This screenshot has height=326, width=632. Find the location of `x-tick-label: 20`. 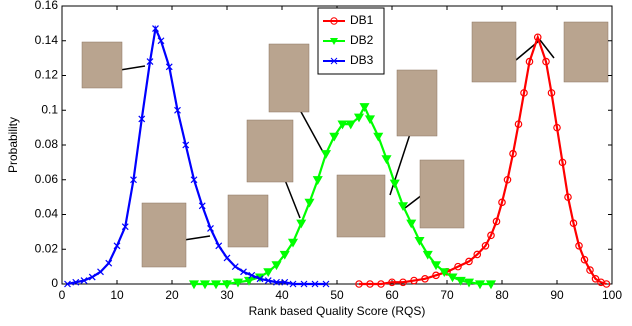

x-tick-label: 20 is located at coordinates (172, 295).